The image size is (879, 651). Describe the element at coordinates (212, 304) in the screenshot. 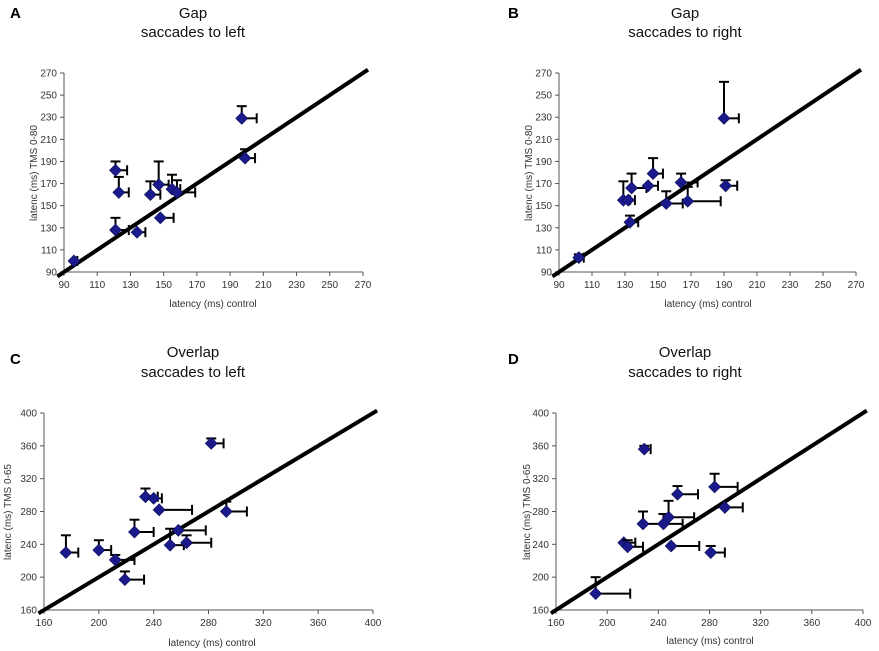

I see `x-axis-label: latency (ms) control` at that location.